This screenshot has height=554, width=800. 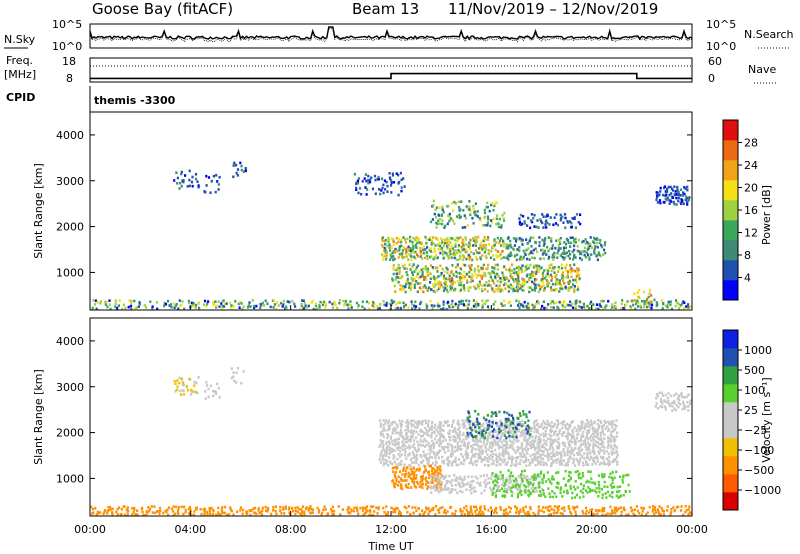 I want to click on noise-right-tick-top: 10^5, so click(x=721, y=24).